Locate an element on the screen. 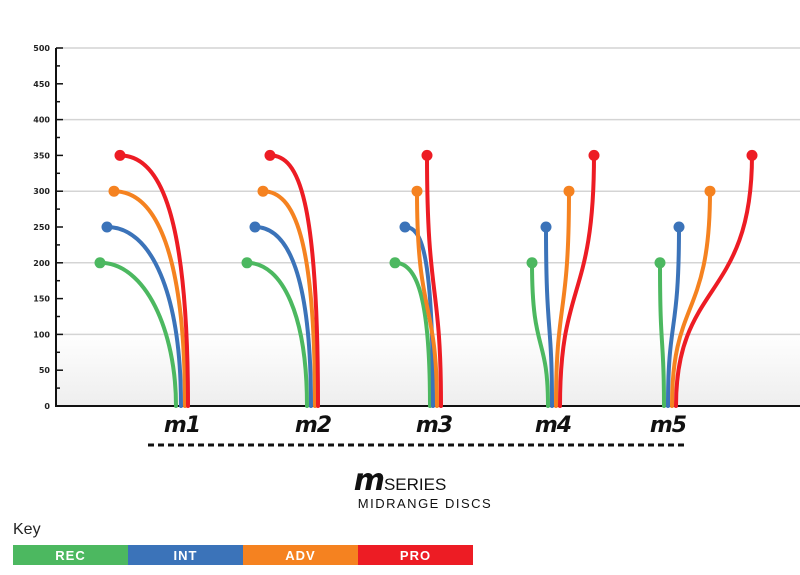 The width and height of the screenshot is (800, 575). flight-path-m3-adv is located at coordinates (427, 298).